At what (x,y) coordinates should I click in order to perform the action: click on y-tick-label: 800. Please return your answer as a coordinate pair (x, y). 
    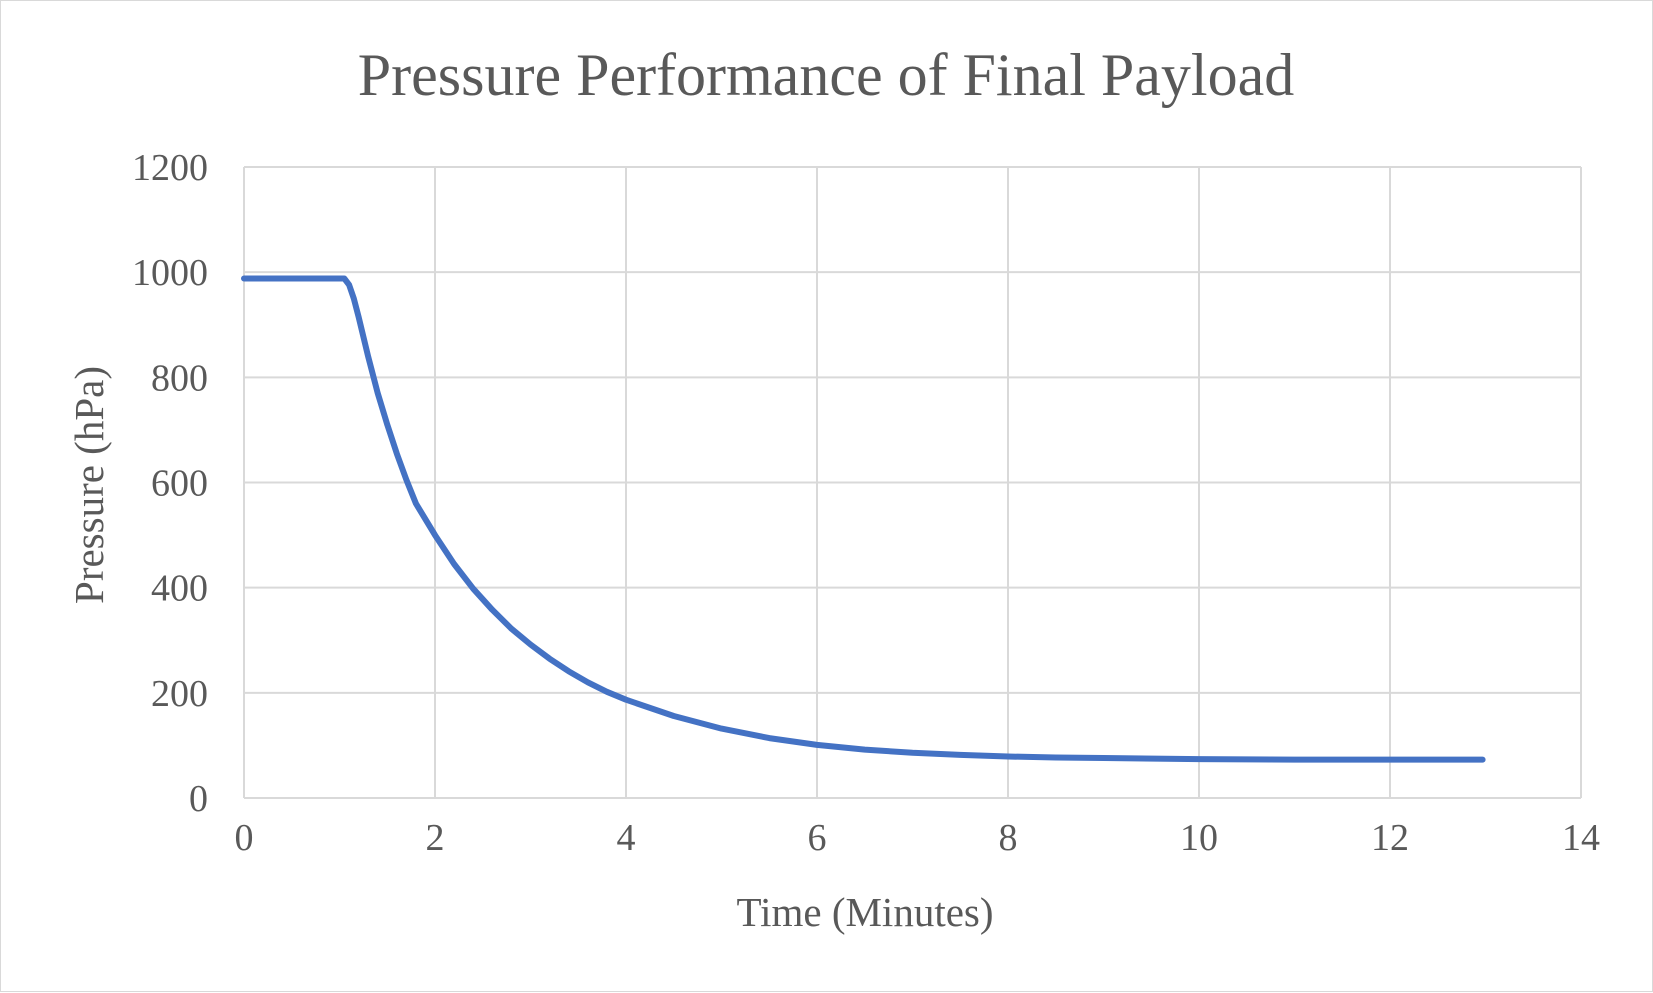
    Looking at the image, I should click on (179, 378).